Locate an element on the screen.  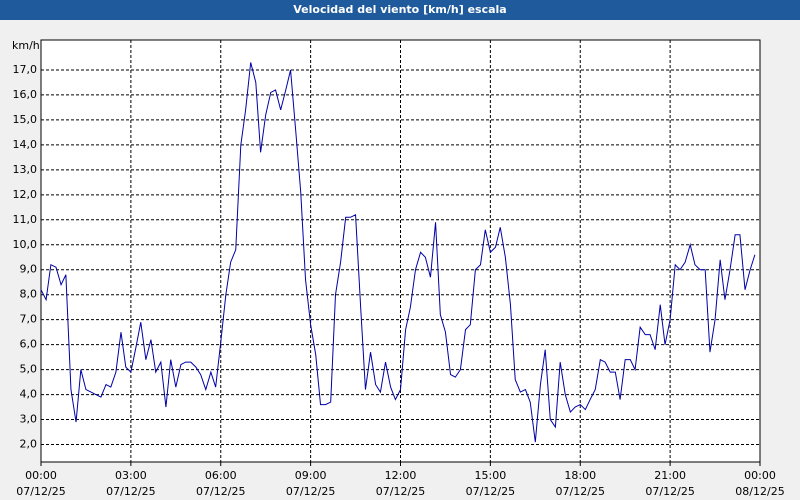
y-tick-label: 7,0 is located at coordinates (29, 319).